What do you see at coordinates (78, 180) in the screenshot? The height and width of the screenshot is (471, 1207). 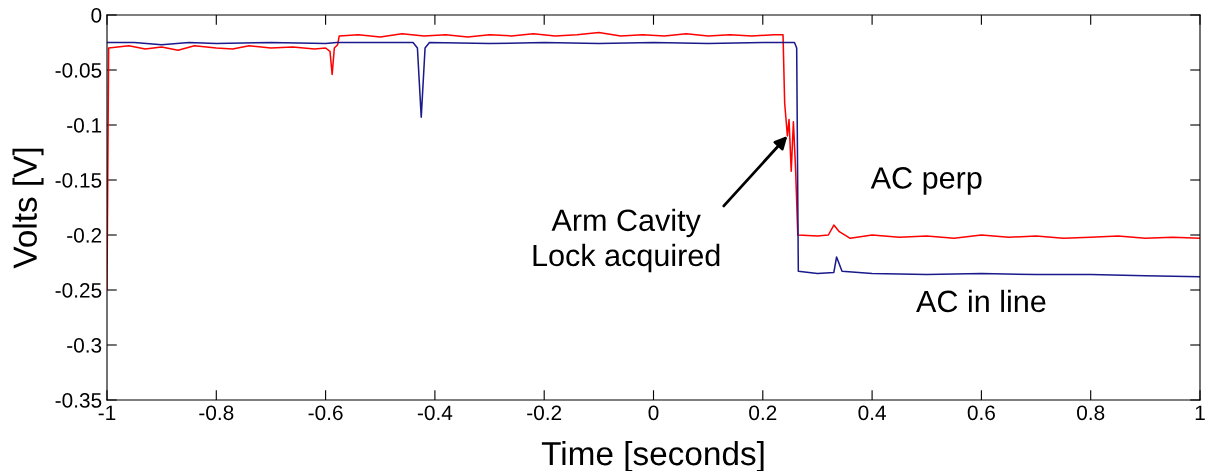 I see `y-tick-label: -0.15` at bounding box center [78, 180].